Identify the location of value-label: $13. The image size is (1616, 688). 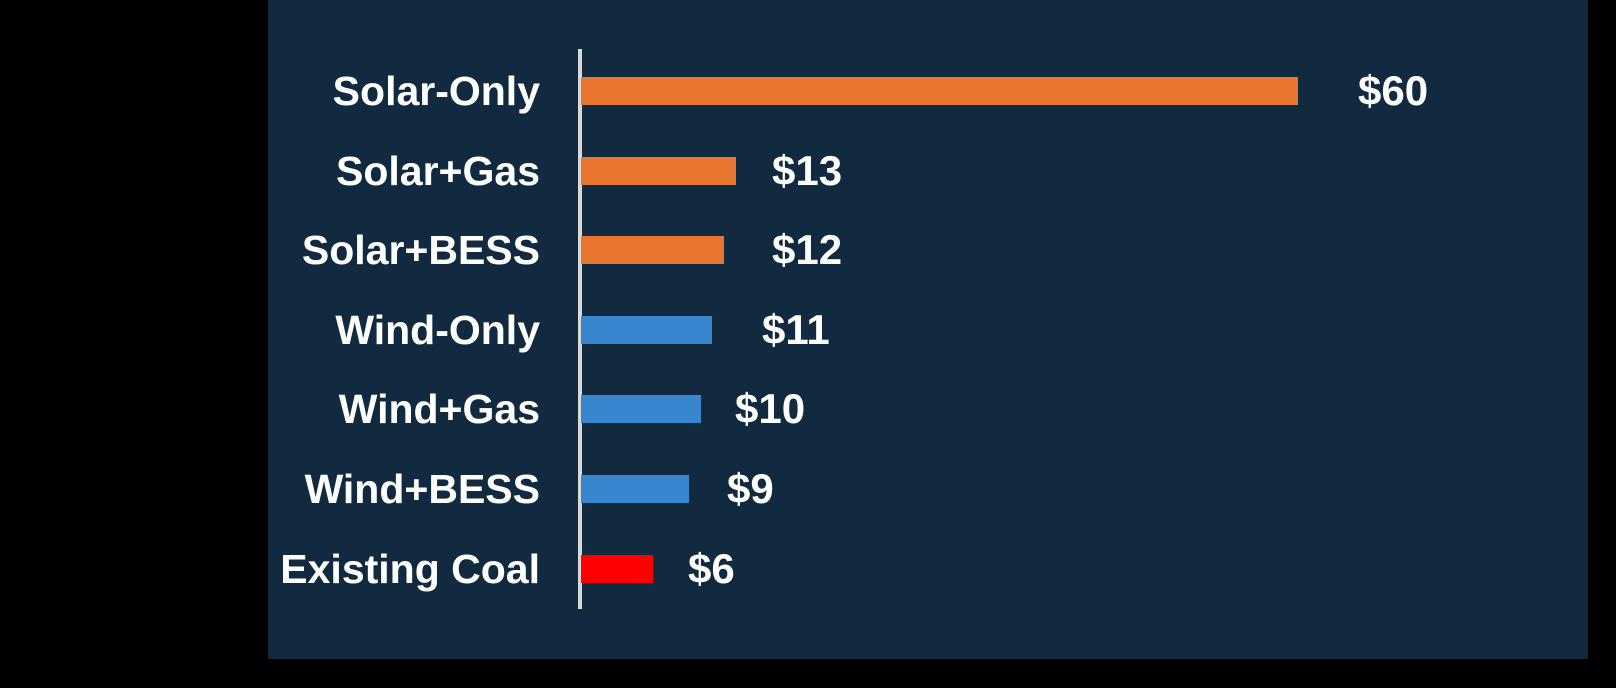
(807, 170).